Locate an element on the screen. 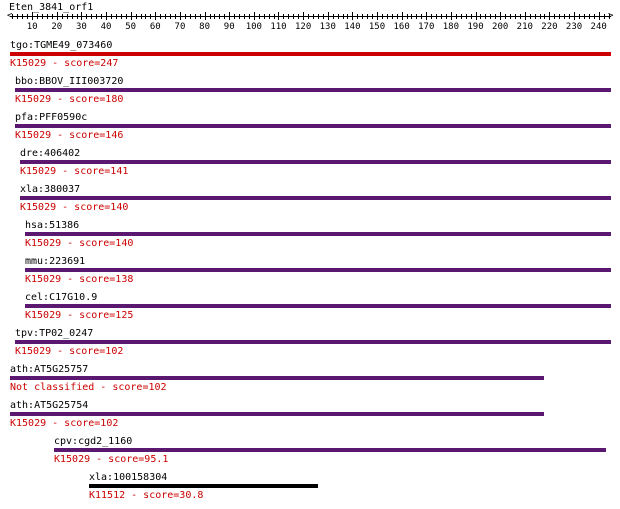 The height and width of the screenshot is (509, 620). ruler-tick-label: 120 is located at coordinates (303, 27).